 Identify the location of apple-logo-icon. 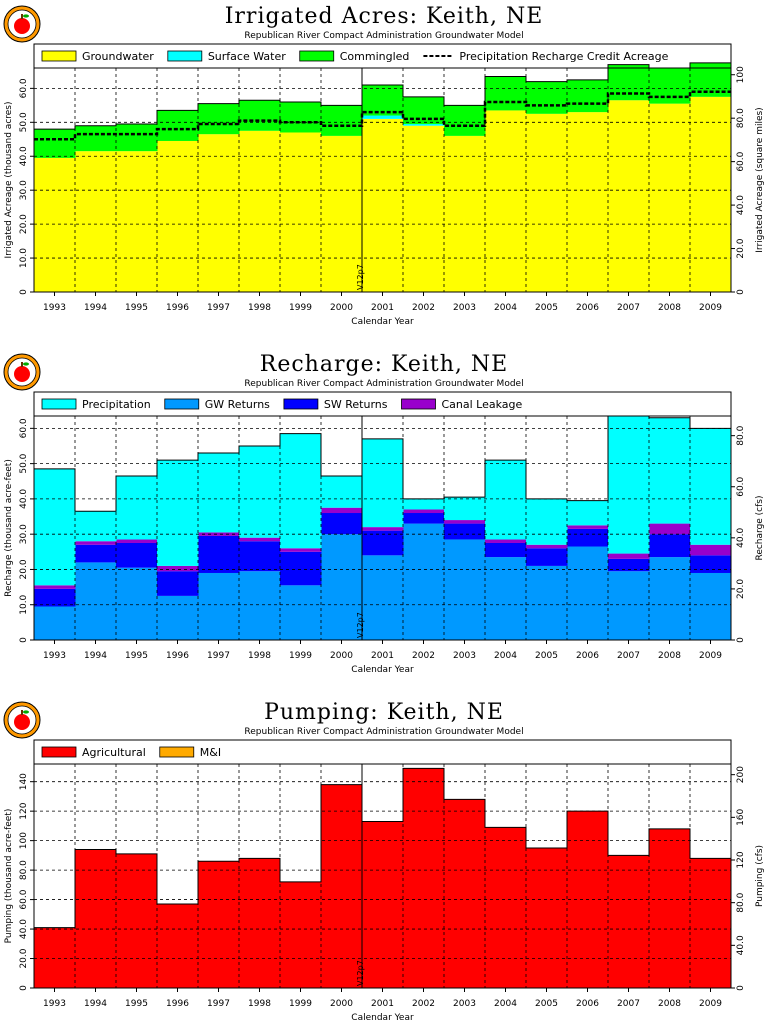
(22, 24).